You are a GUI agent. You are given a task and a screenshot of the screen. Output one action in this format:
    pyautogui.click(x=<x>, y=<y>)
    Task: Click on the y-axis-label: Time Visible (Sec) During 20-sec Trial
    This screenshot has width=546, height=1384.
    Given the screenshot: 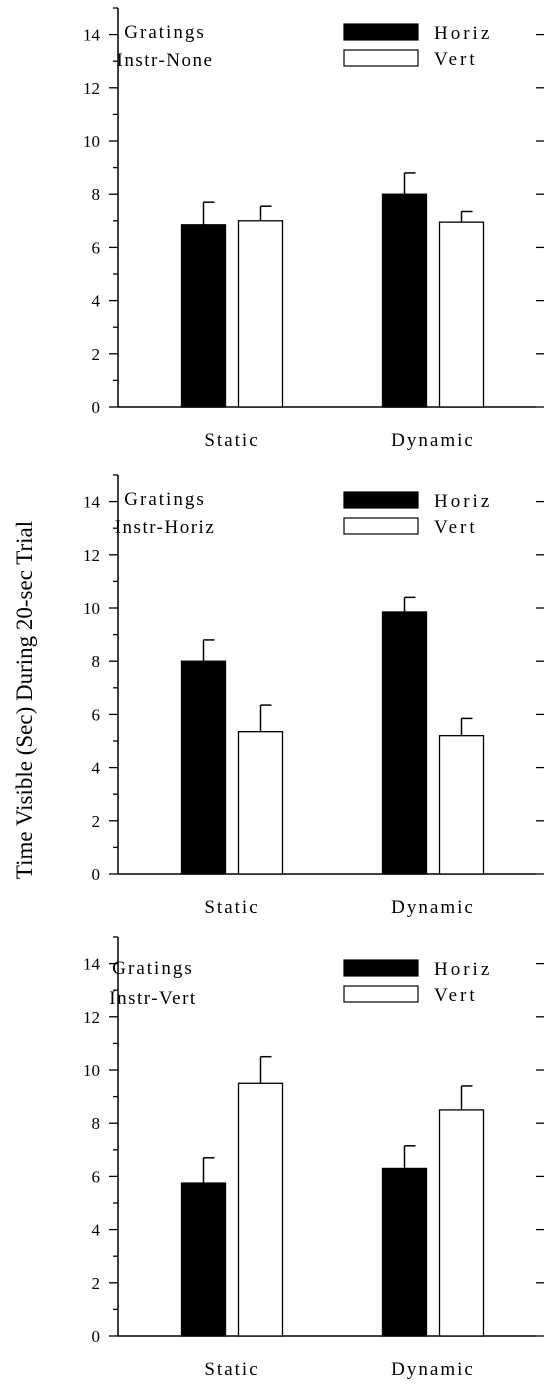 What is the action you would take?
    pyautogui.click(x=24, y=700)
    